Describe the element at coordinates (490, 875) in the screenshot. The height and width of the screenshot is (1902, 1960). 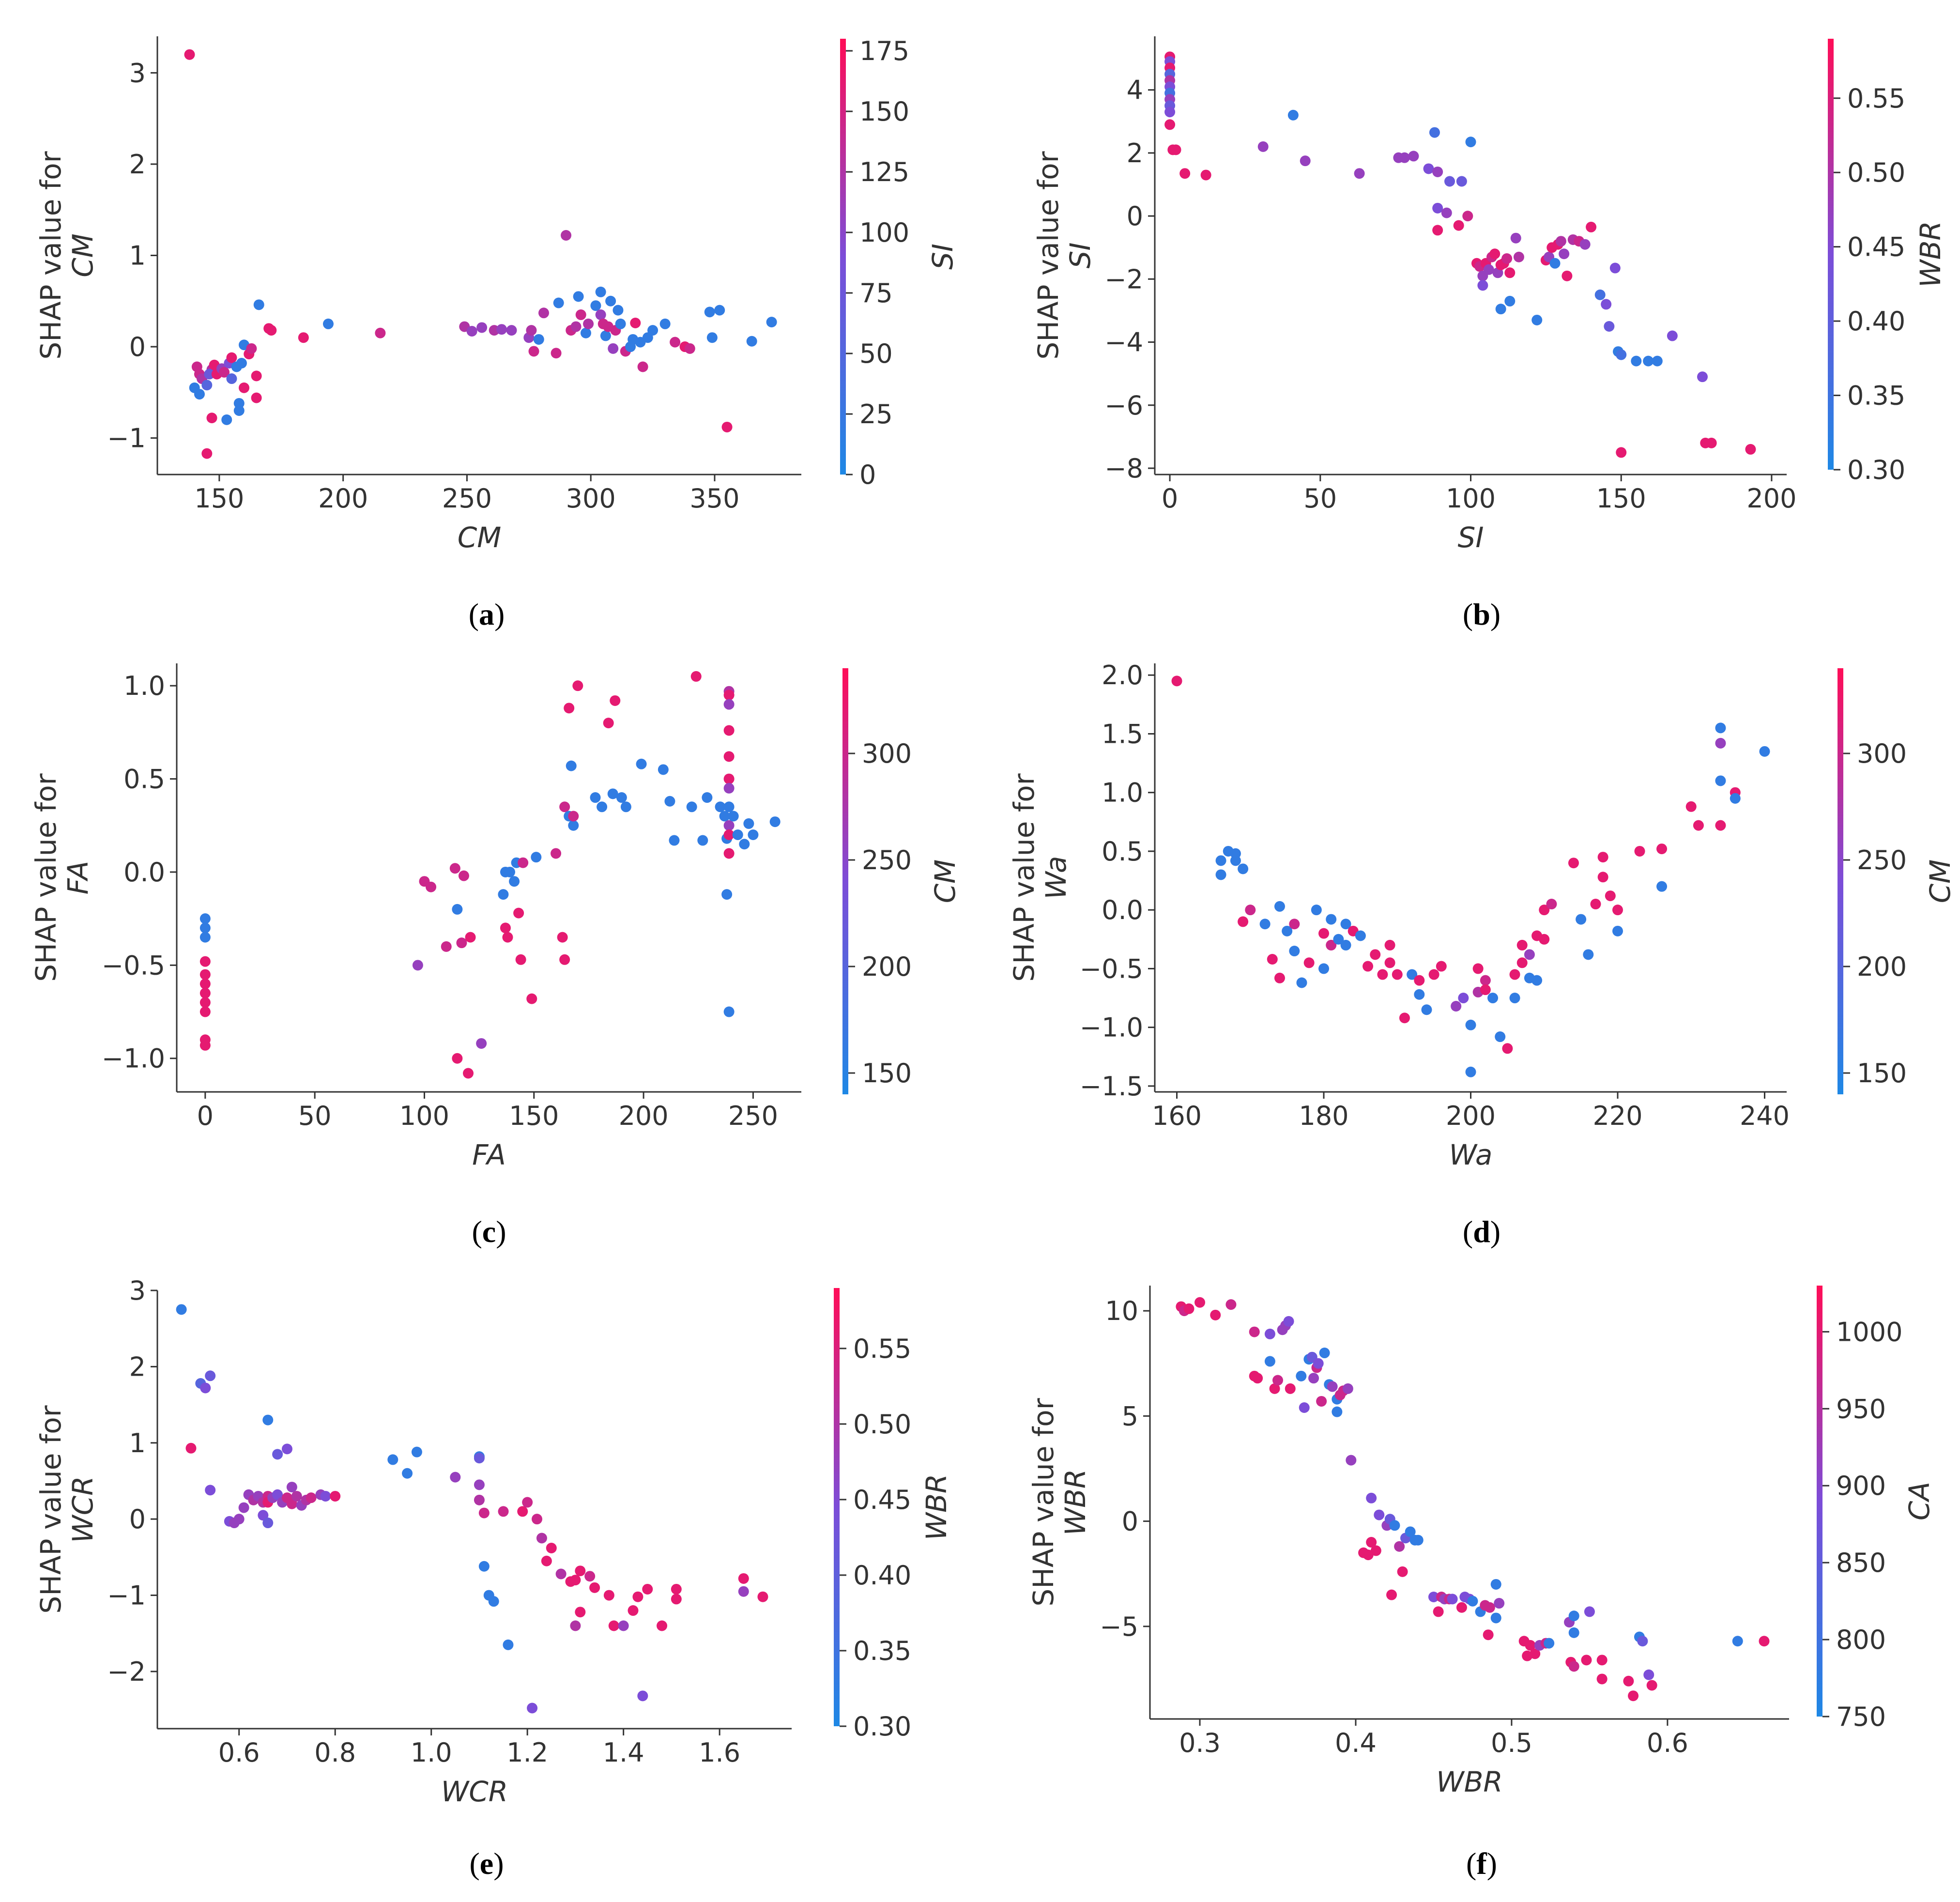
I see `scatter-points` at that location.